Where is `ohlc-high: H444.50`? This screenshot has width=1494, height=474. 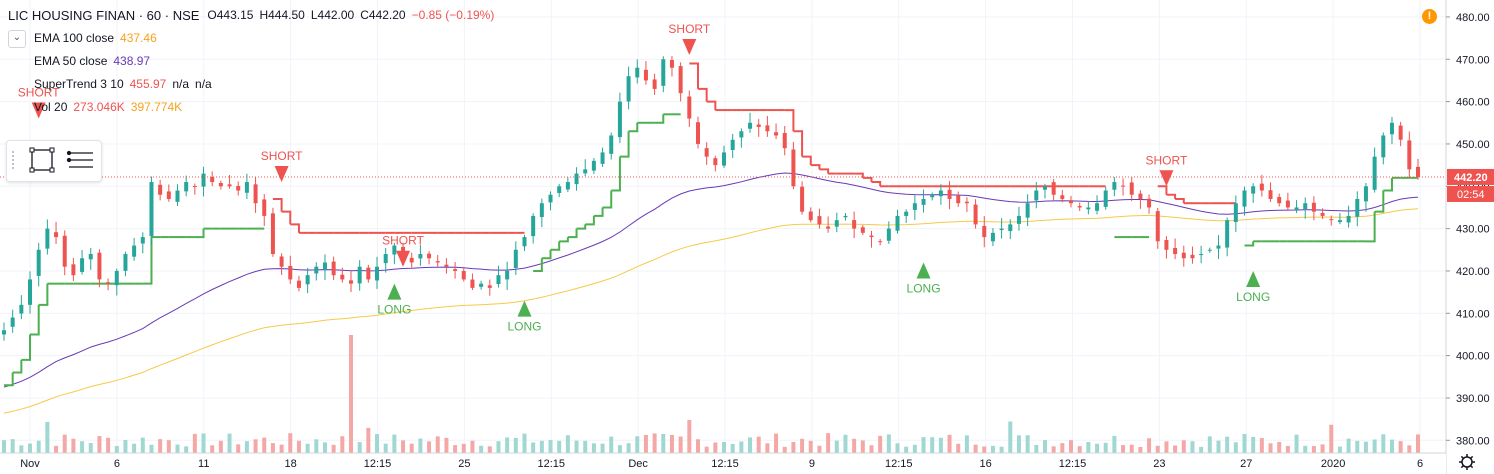
ohlc-high: H444.50 is located at coordinates (282, 15).